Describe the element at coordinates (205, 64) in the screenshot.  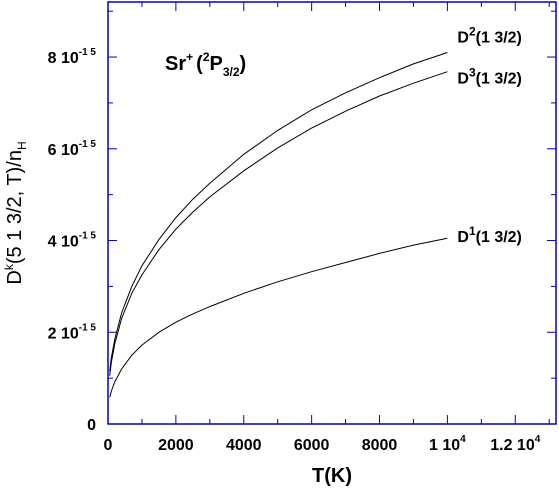
I see `chart-title: Sr+ (2P3/2)` at that location.